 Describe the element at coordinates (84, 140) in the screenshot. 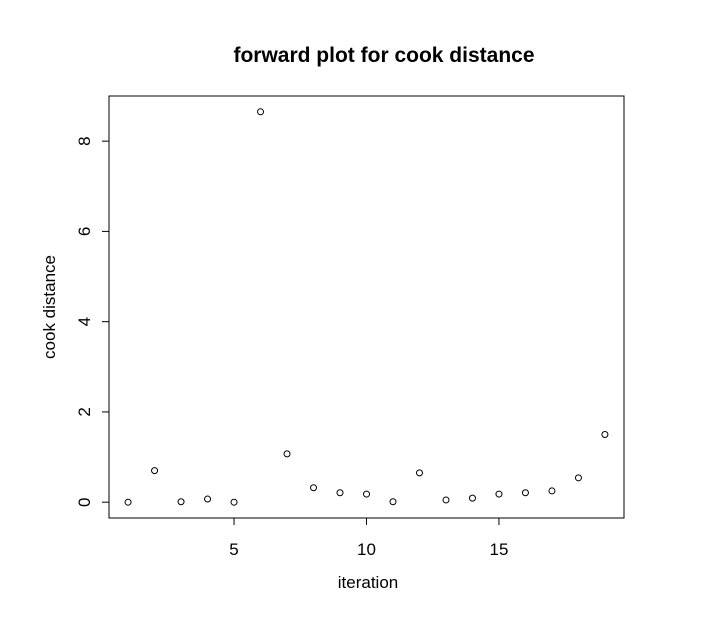

I see `y-tick-label: 8` at that location.